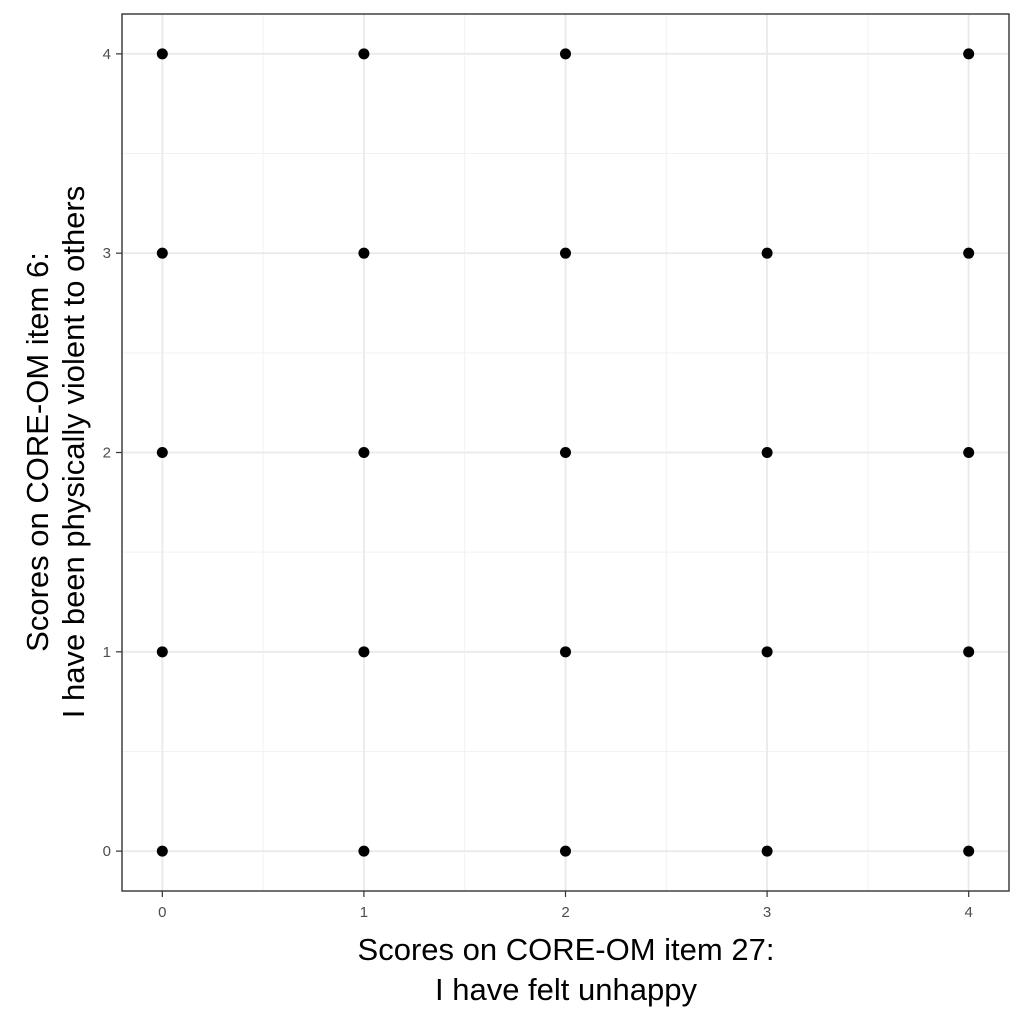  I want to click on y-tick-label: 2, so click(107, 453).